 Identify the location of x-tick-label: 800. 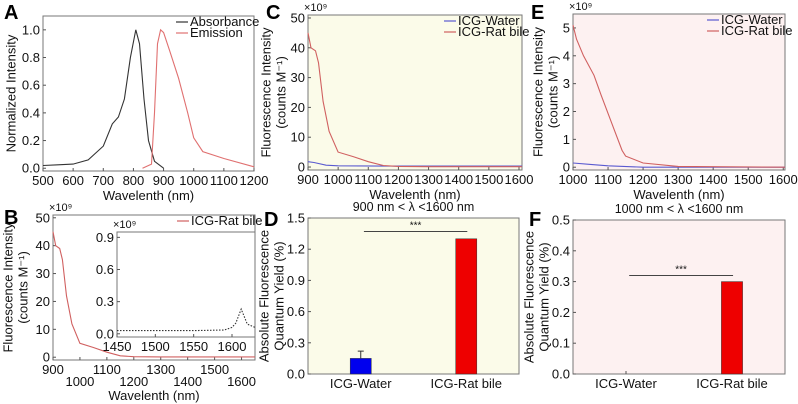
(134, 180).